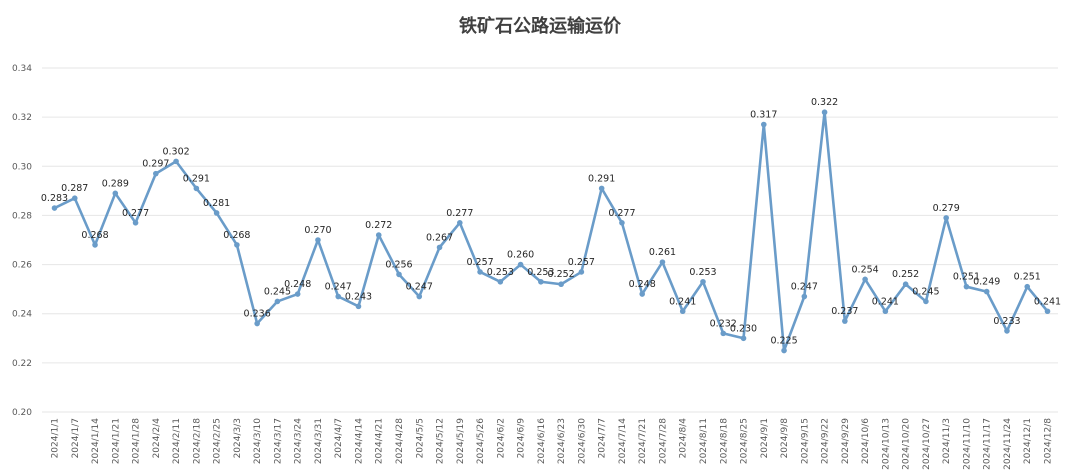  I want to click on x-tick-label: 2024/1/1, so click(56, 438).